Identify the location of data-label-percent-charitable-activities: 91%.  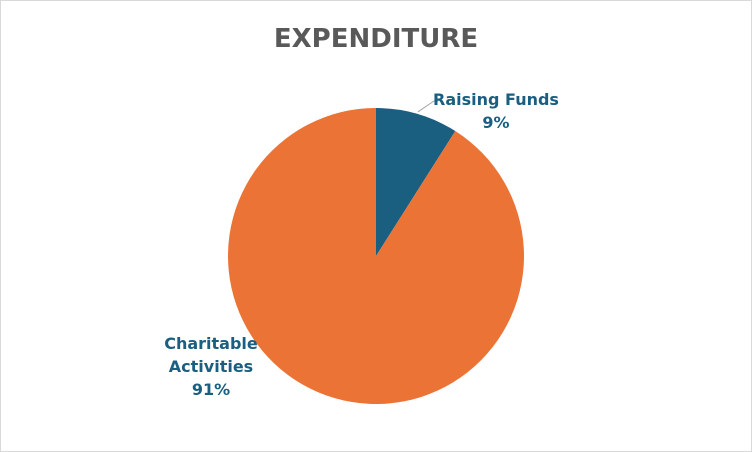
(211, 389).